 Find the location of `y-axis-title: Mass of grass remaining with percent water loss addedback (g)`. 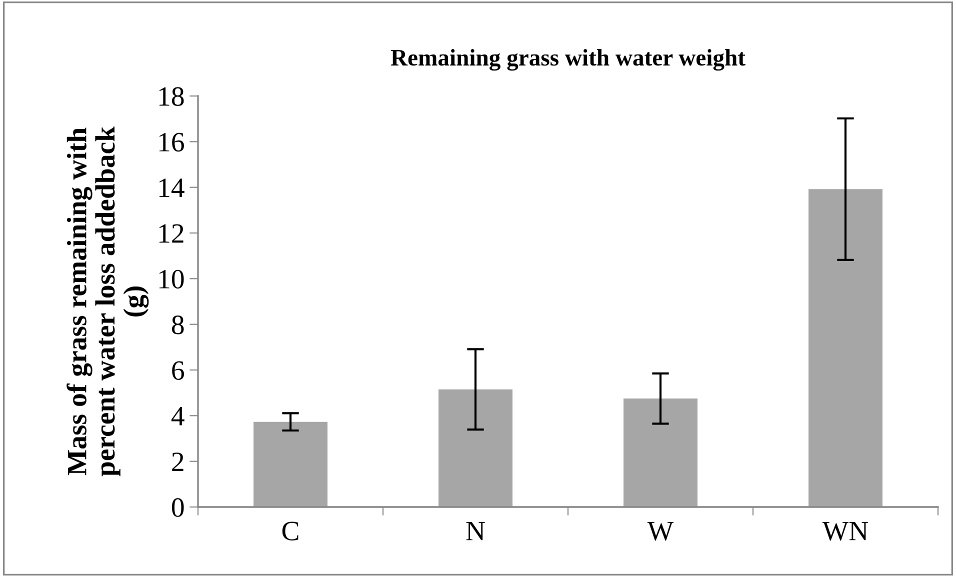

y-axis-title: Mass of grass remaining with percent water loss addedback (g) is located at coordinates (107, 301).